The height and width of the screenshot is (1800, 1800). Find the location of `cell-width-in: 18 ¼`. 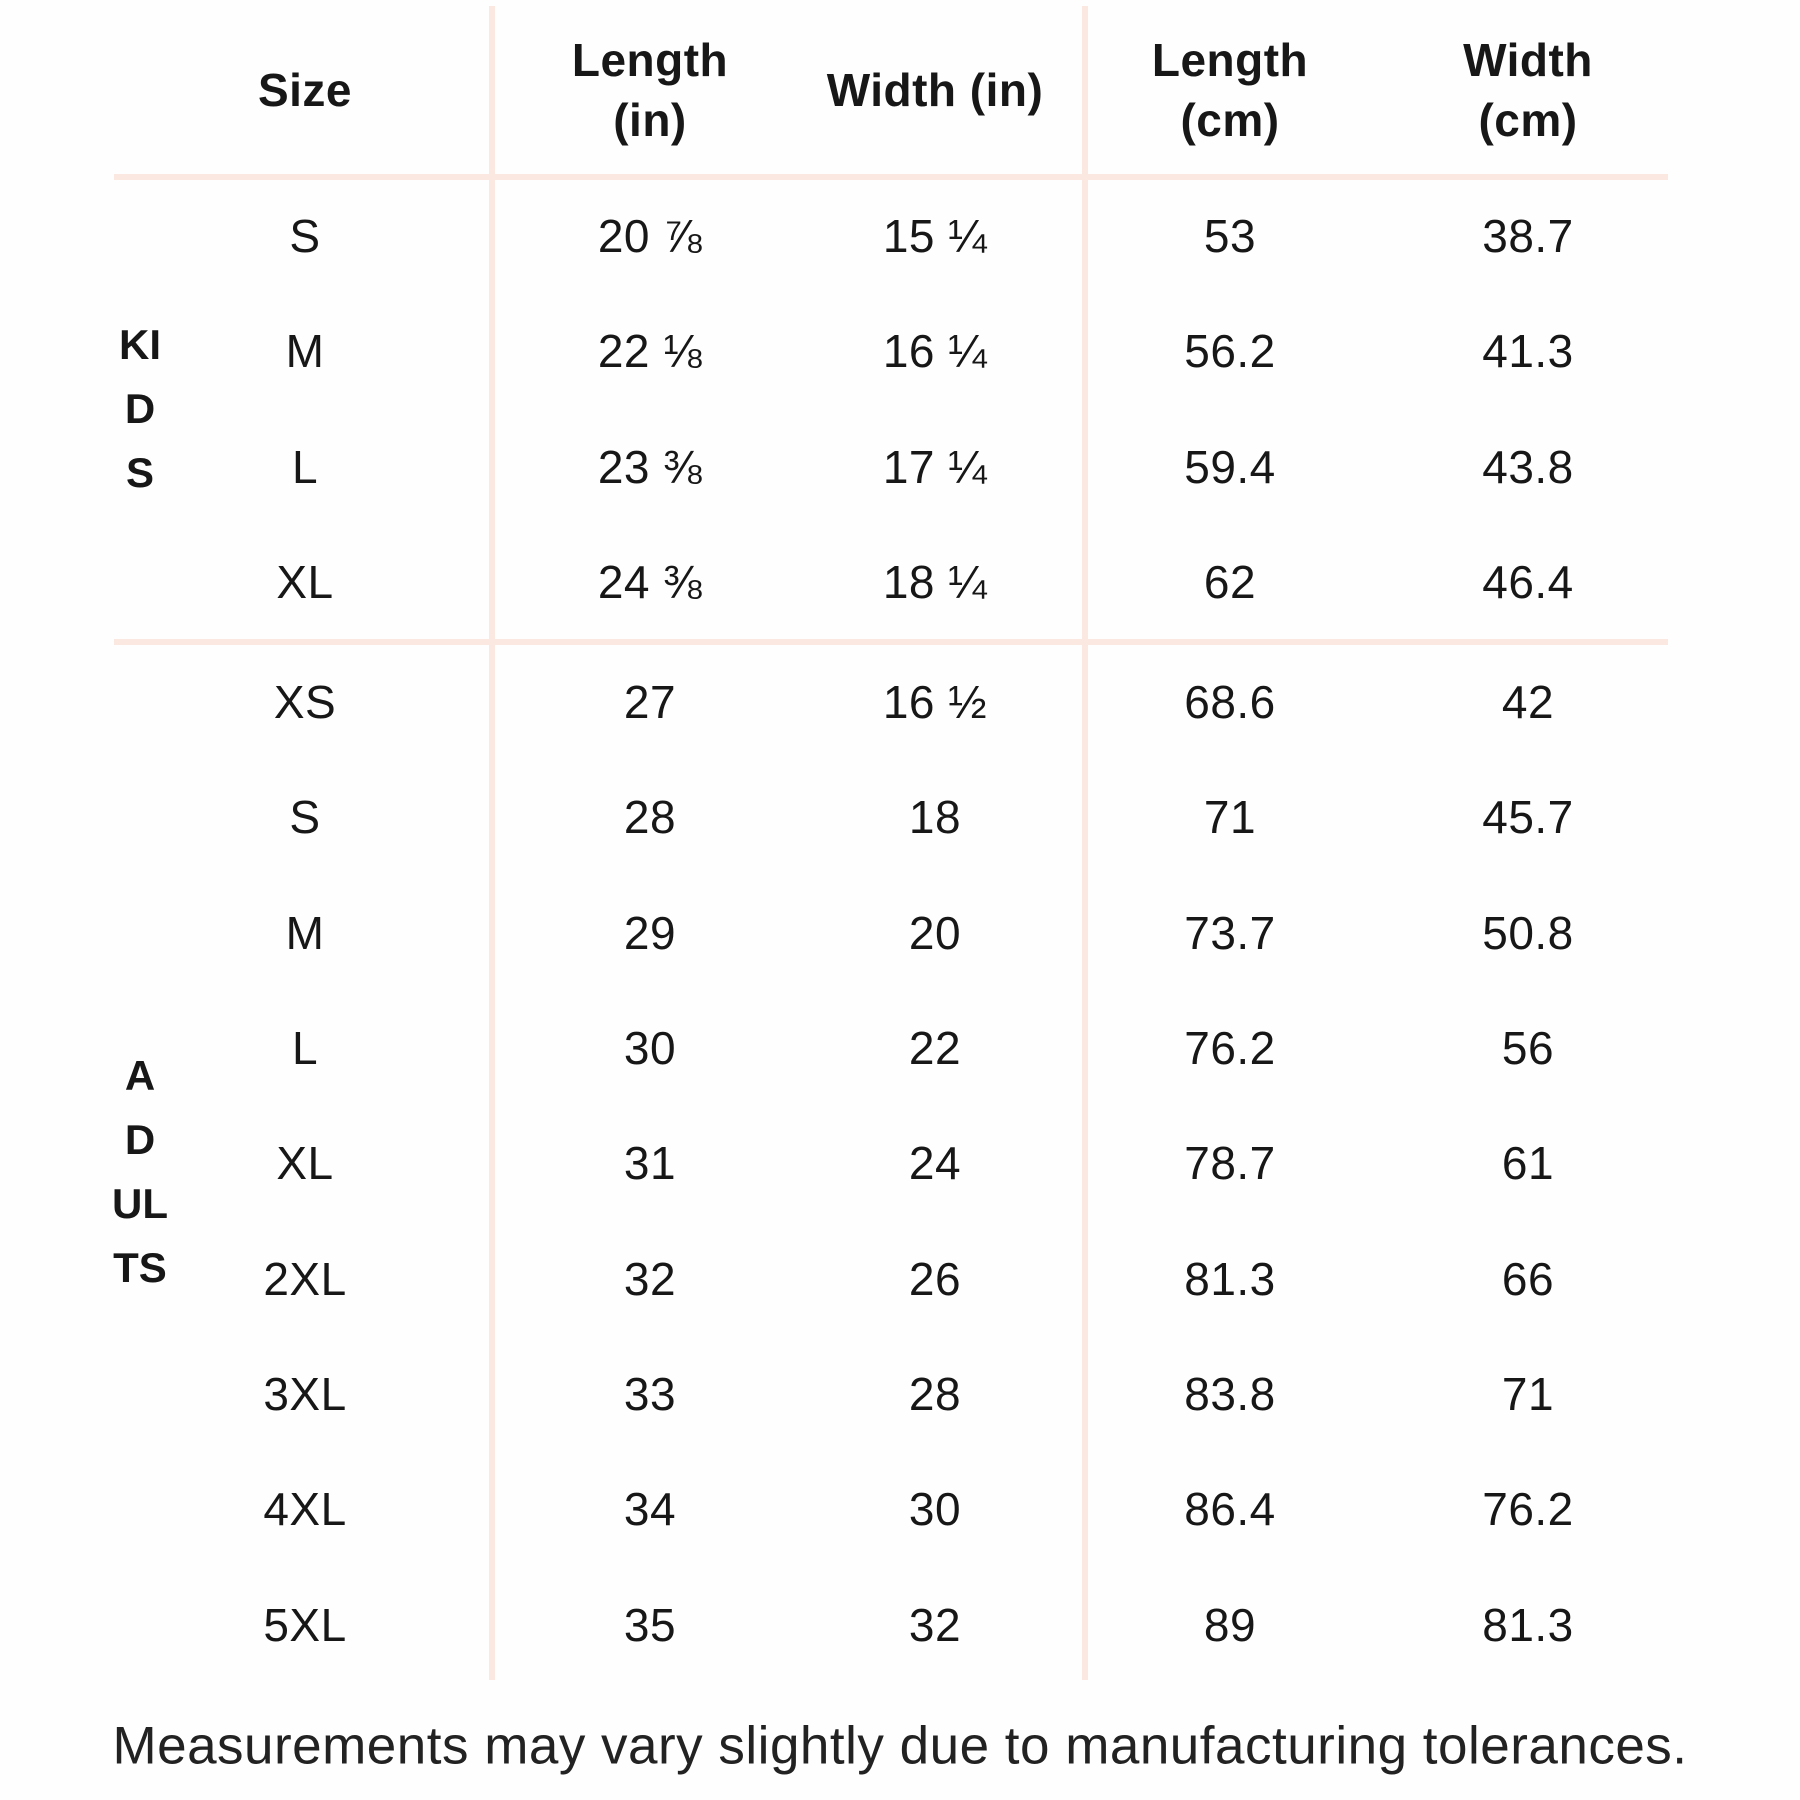

cell-width-in: 18 ¼ is located at coordinates (935, 582).